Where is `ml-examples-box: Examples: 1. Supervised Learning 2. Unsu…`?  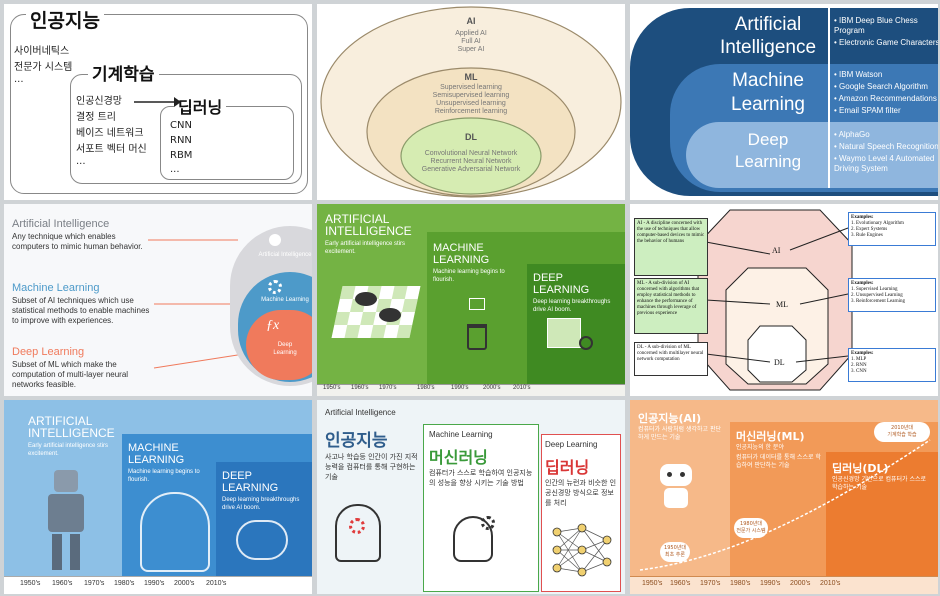
ml-examples-box: Examples: 1. Supervised Learning 2. Unsu… is located at coordinates (892, 295).